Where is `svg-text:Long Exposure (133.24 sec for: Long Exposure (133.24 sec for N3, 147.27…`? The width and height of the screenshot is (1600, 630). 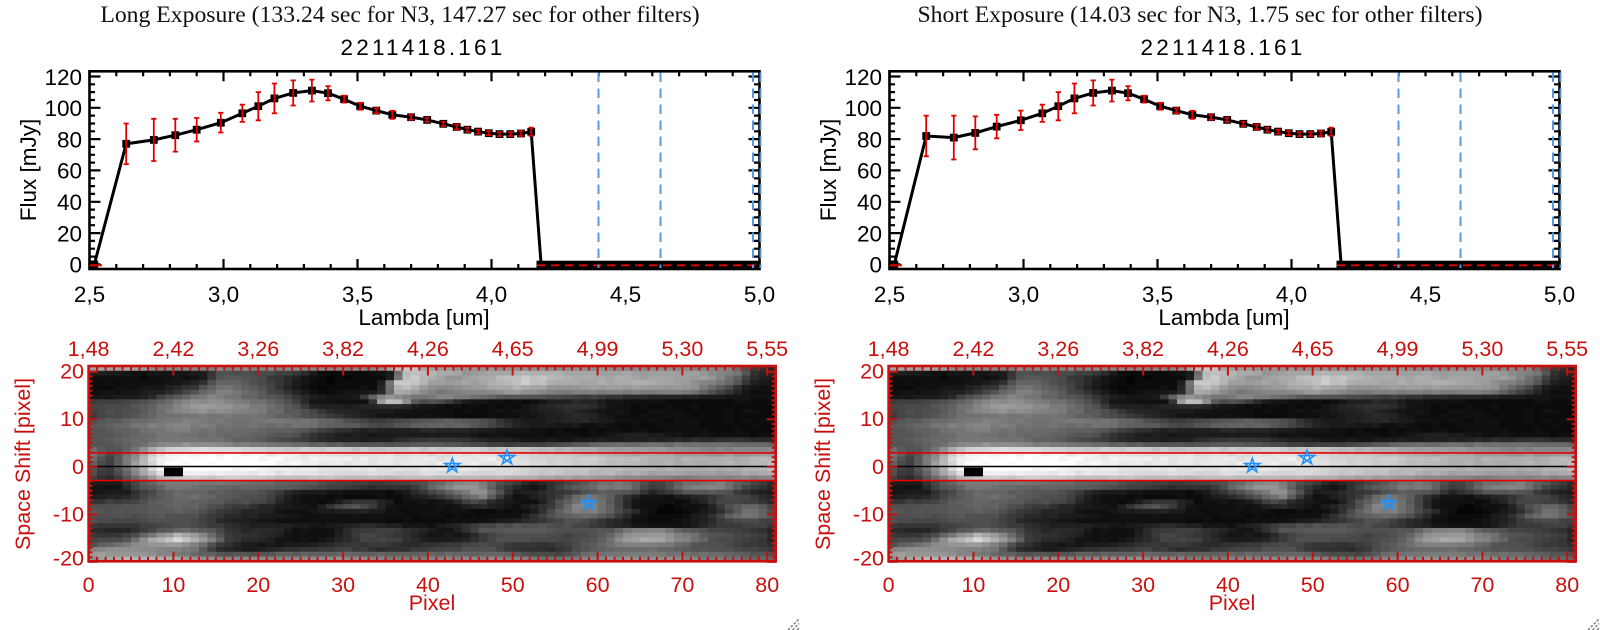 svg-text:Long Exposure (133.24 sec for: Long Exposure (133.24 sec for N3, 147.27… is located at coordinates (399, 15).